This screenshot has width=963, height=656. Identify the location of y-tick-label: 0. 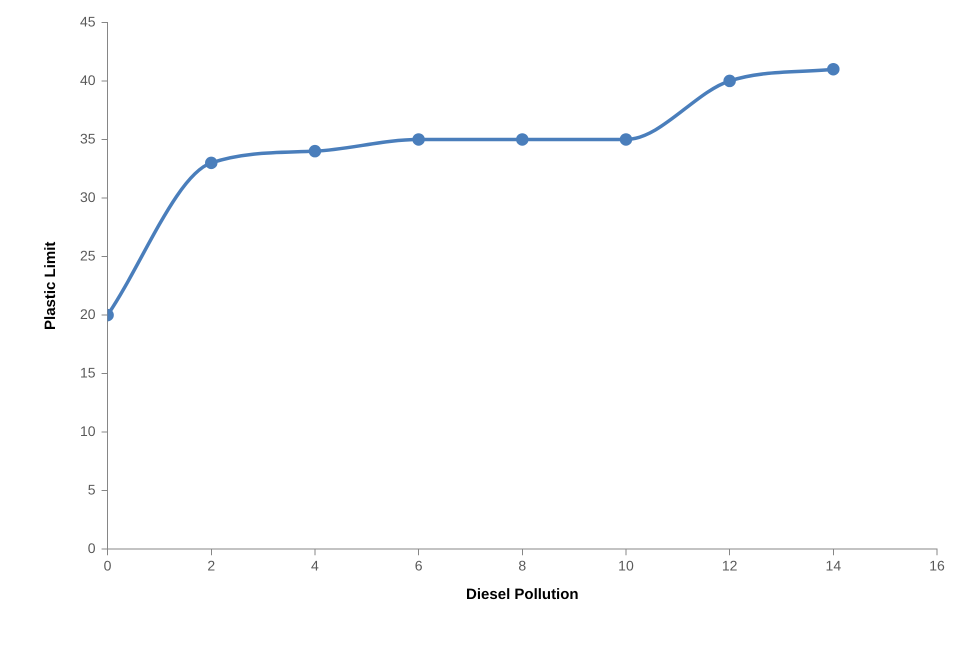
(92, 548).